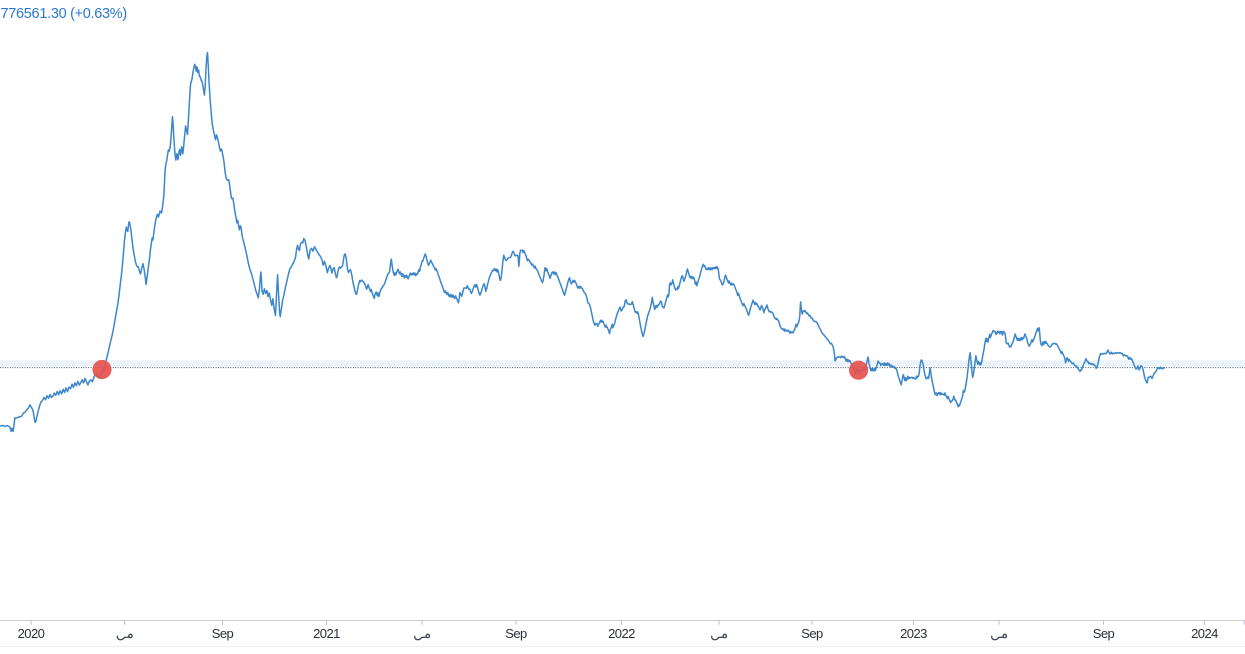  Describe the element at coordinates (621, 633) in the screenshot. I see `svg-text: 2022` at that location.